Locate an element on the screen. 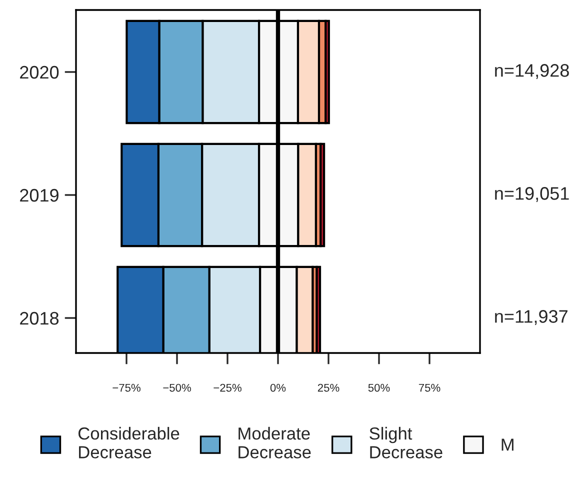 This screenshot has width=588, height=481. y-tick-label: 2018 is located at coordinates (39, 318).